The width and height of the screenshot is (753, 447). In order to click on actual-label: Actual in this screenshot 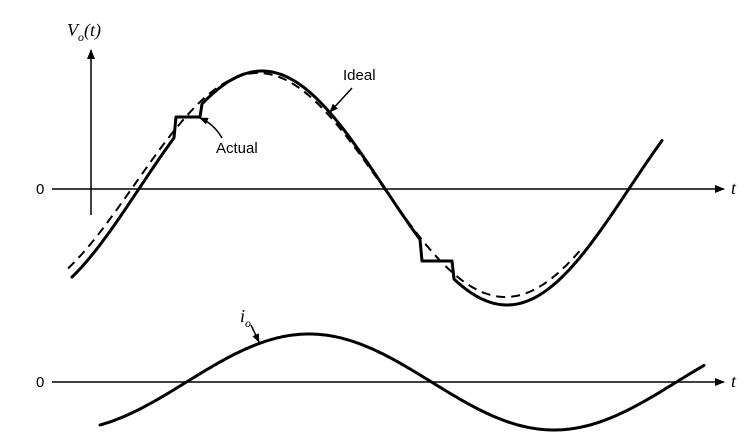, I will do `click(237, 148)`.